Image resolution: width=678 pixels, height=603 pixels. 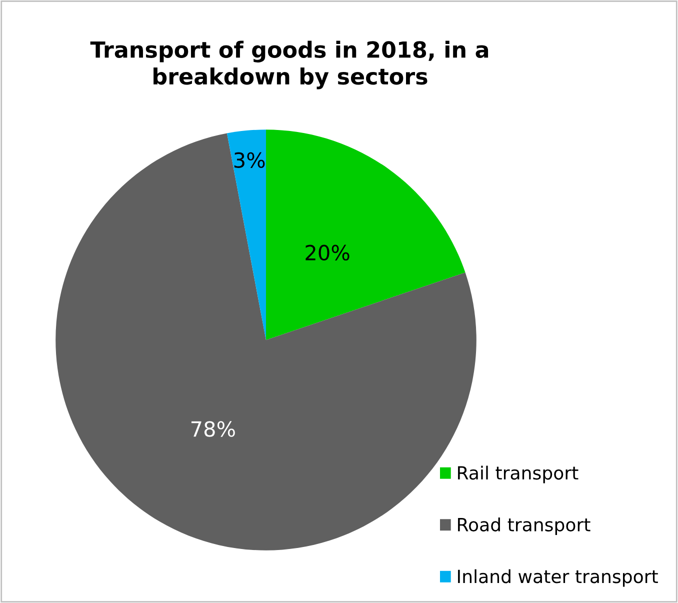 What do you see at coordinates (524, 526) in the screenshot?
I see `legend-label: Road transport` at bounding box center [524, 526].